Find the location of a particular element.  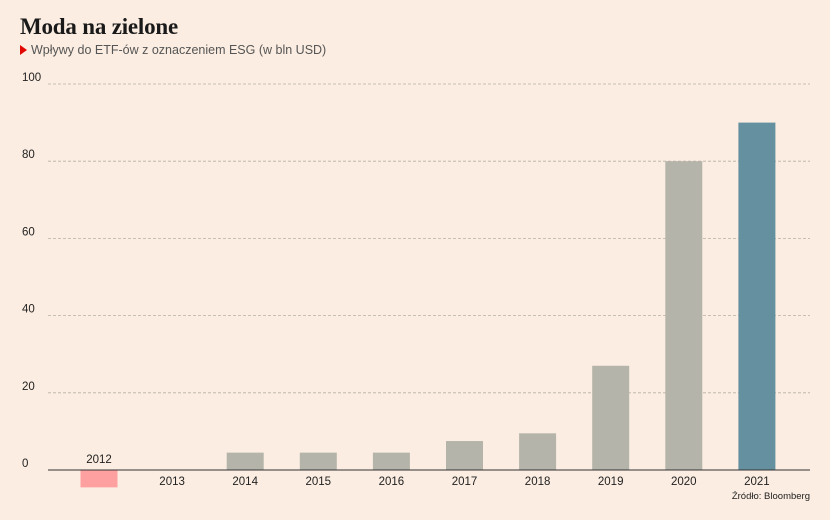

bar-2014 is located at coordinates (245, 461).